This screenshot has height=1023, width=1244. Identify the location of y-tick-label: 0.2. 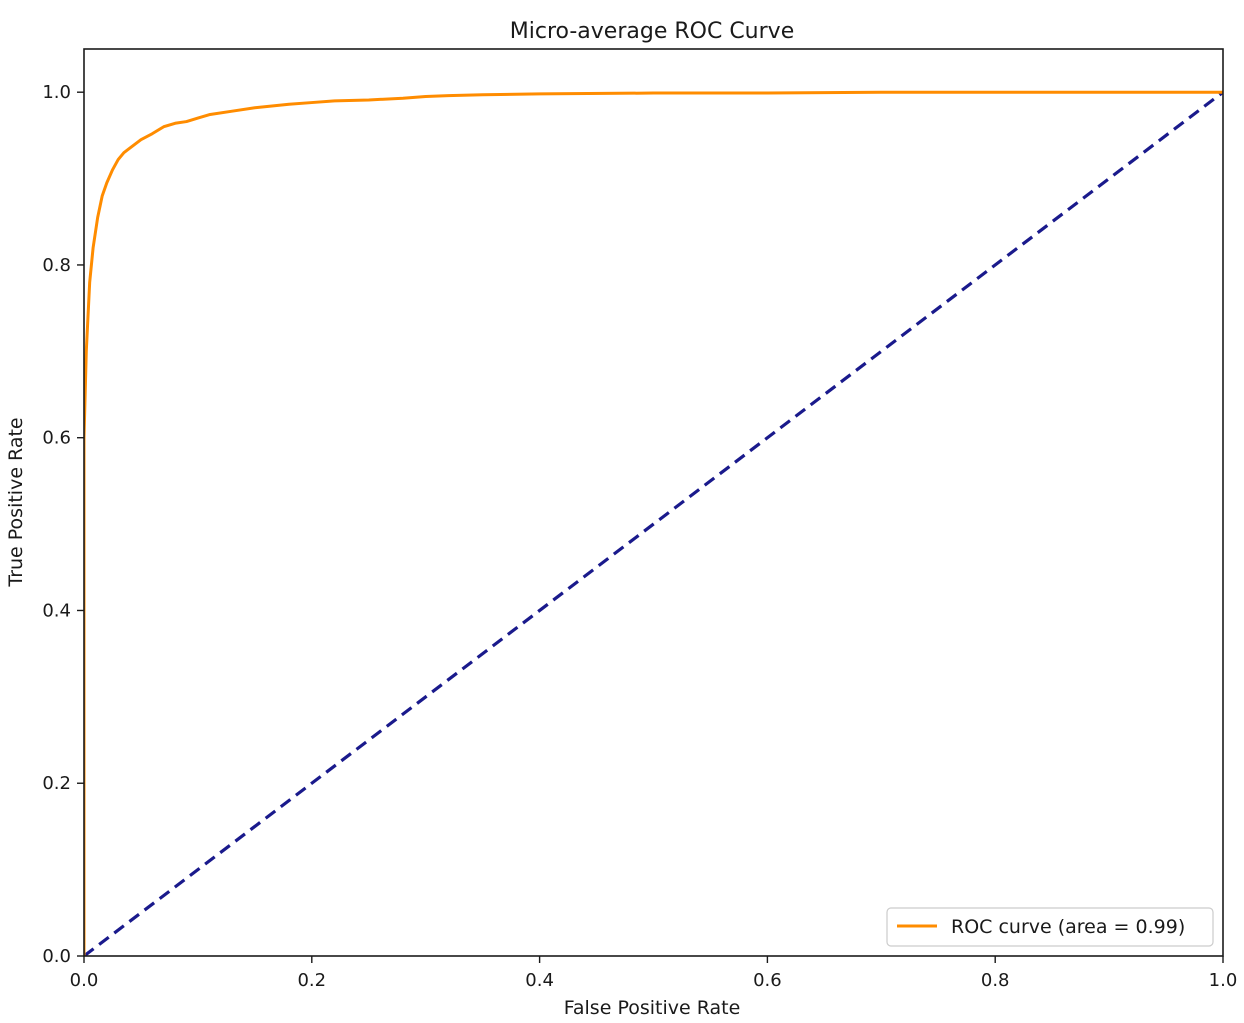
(56, 783).